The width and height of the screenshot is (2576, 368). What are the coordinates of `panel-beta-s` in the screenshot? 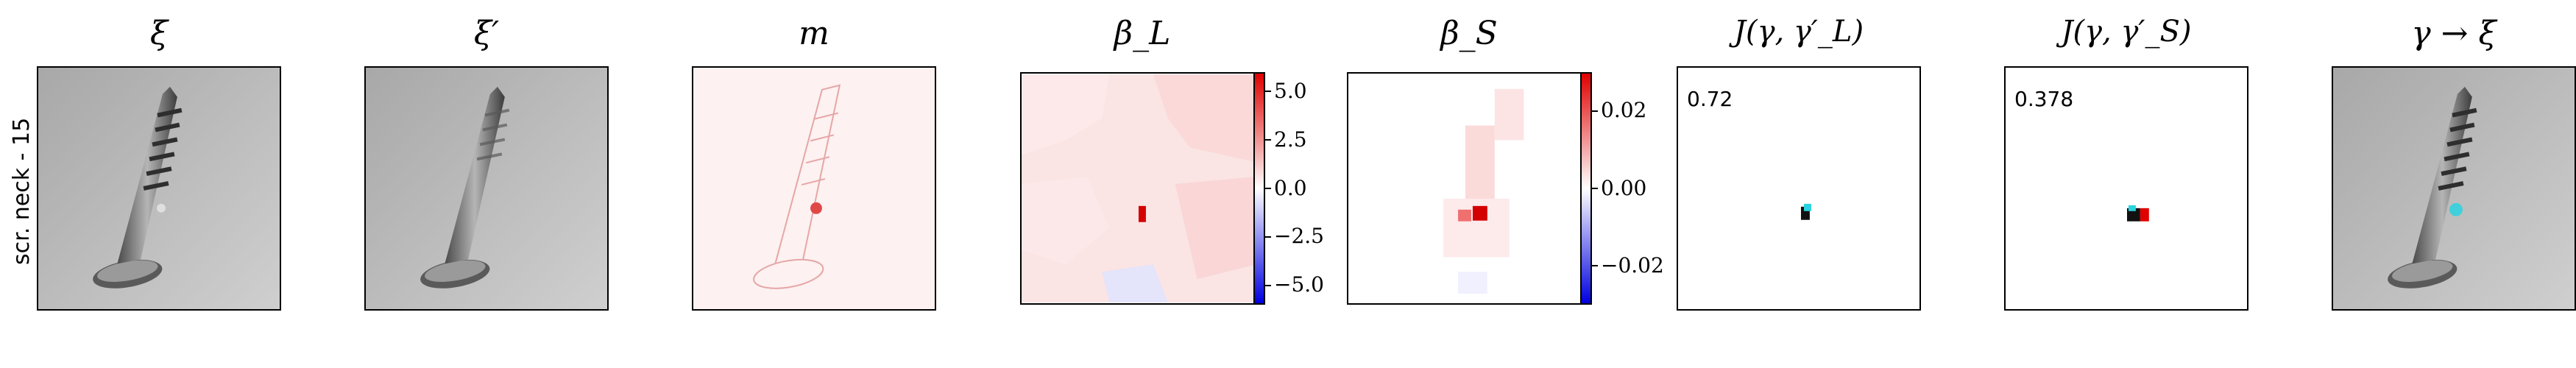 It's located at (1465, 188).